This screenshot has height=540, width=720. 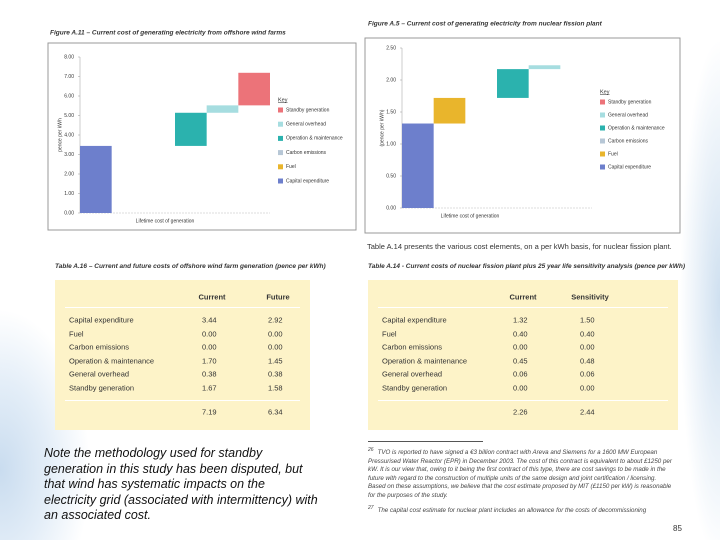 What do you see at coordinates (391, 48) in the screenshot?
I see `y-tick-label: 2.50` at bounding box center [391, 48].